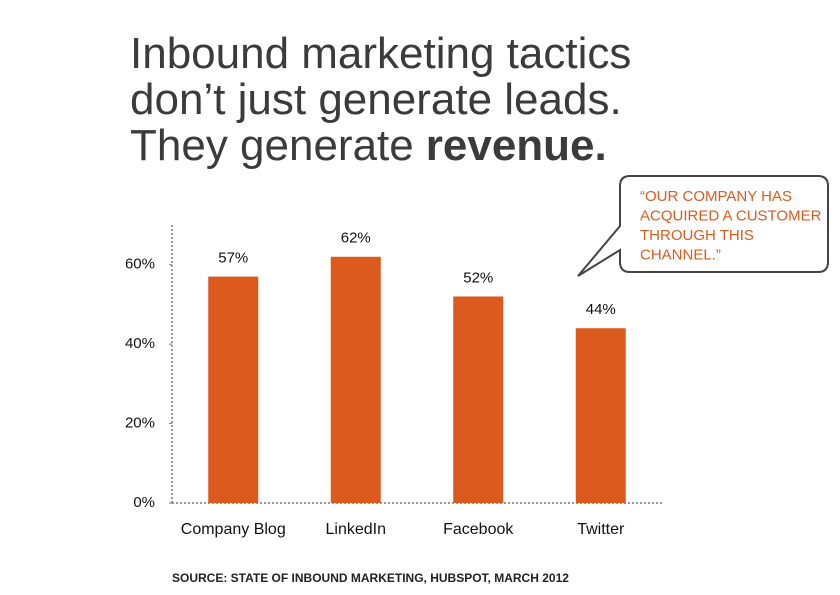  What do you see at coordinates (716, 196) in the screenshot?
I see `callout-text: “OUR COMPANY HAS` at bounding box center [716, 196].